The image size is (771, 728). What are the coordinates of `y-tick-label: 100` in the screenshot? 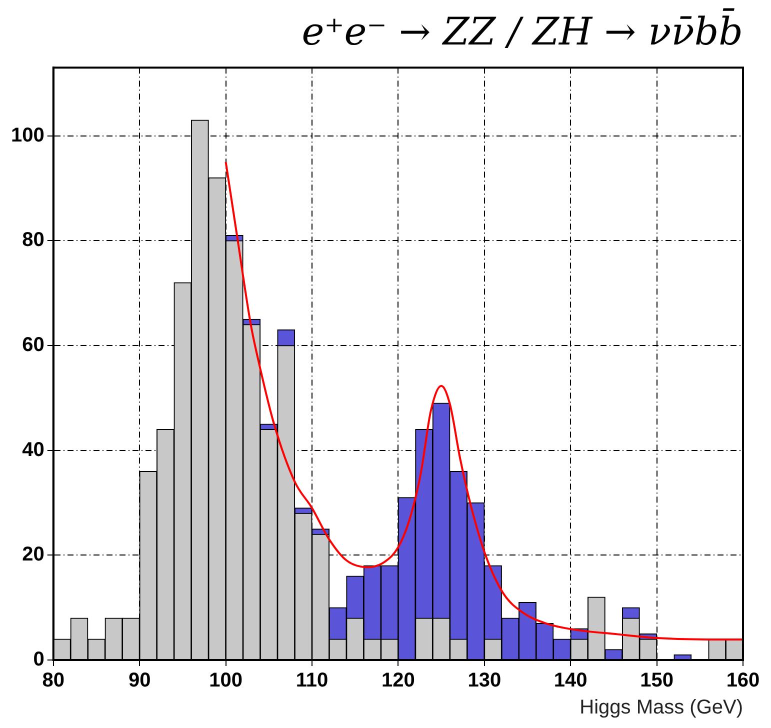 It's located at (27, 135).